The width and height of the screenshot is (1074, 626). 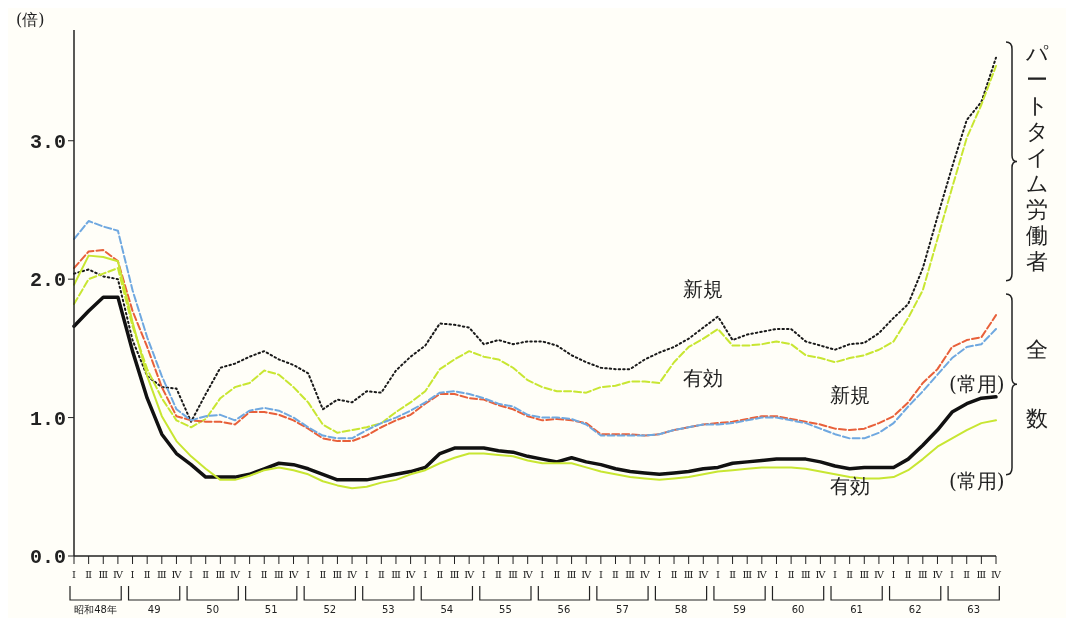 I want to click on text: 59, so click(x=739, y=609).